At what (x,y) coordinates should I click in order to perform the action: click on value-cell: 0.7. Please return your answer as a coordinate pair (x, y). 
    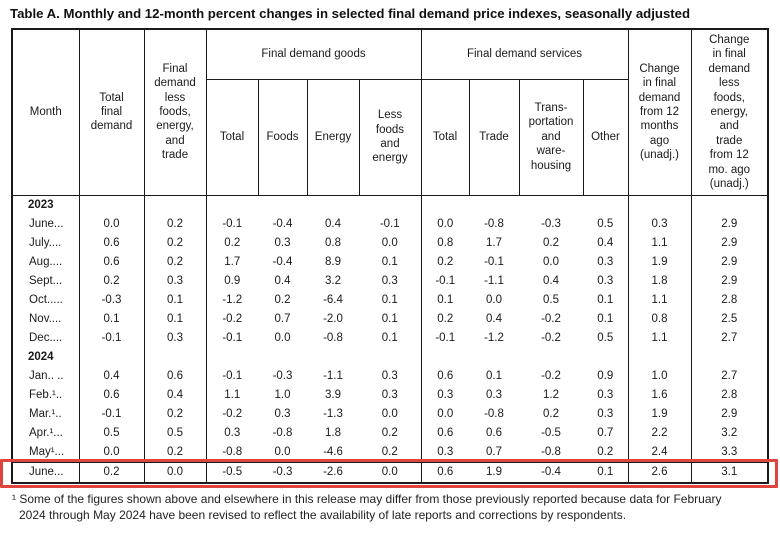
    Looking at the image, I should click on (282, 318).